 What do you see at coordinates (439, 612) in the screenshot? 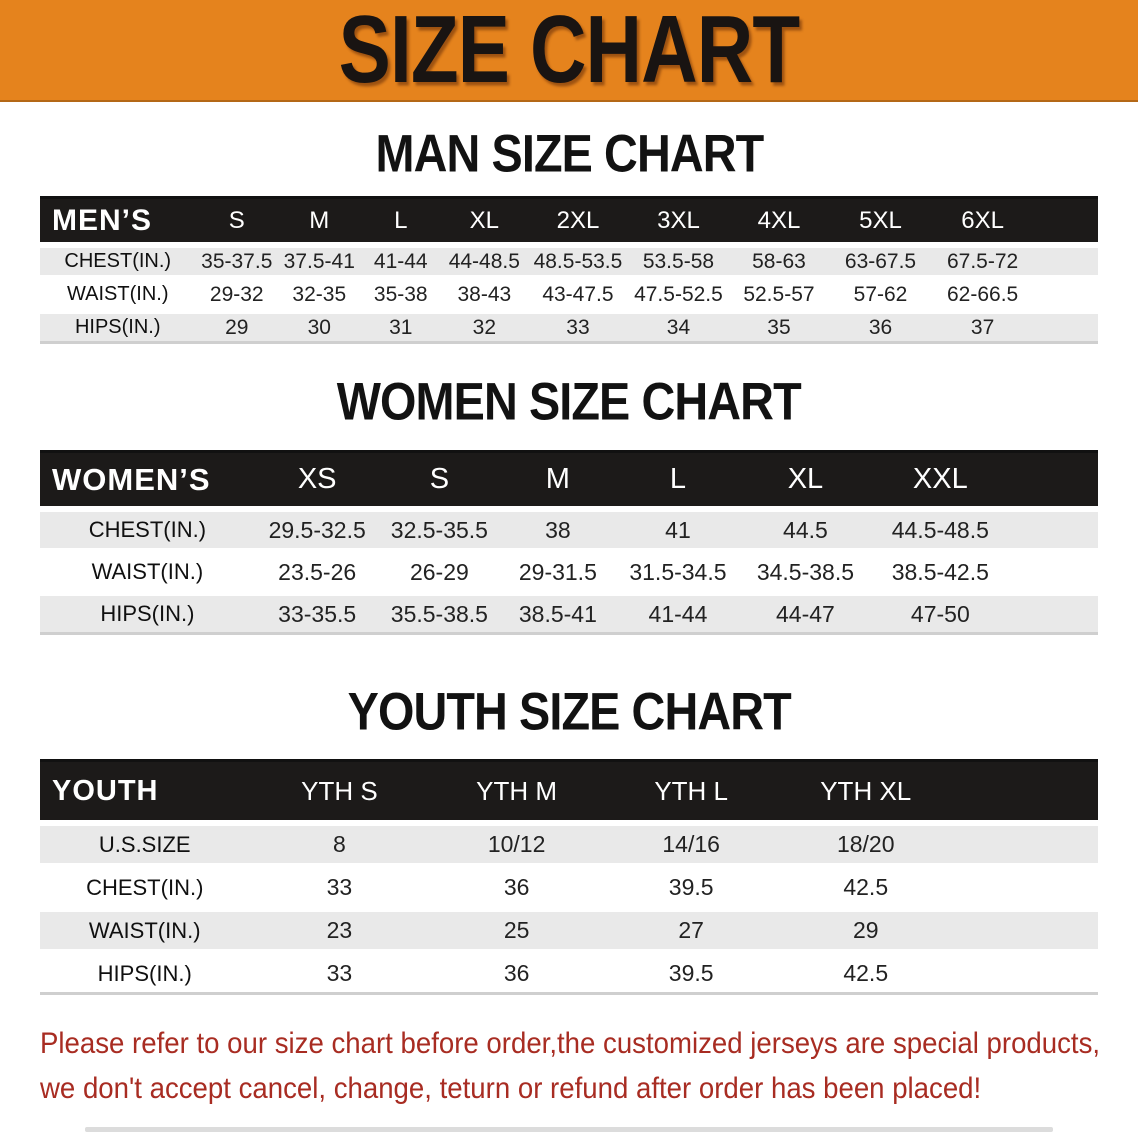
I see `measurement-value: 35.5-38.5` at bounding box center [439, 612].